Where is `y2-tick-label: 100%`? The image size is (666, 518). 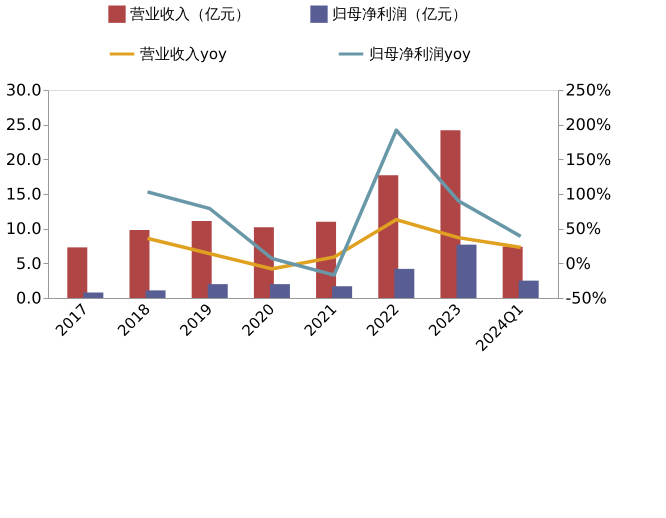
y2-tick-label: 100% is located at coordinates (589, 194).